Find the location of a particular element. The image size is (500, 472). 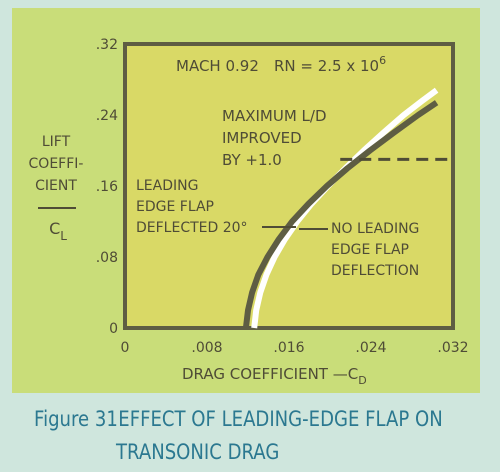

annotation-maximum-ld: MAXIMUM L/D IMPROVED BY +1.0 is located at coordinates (335, 138).